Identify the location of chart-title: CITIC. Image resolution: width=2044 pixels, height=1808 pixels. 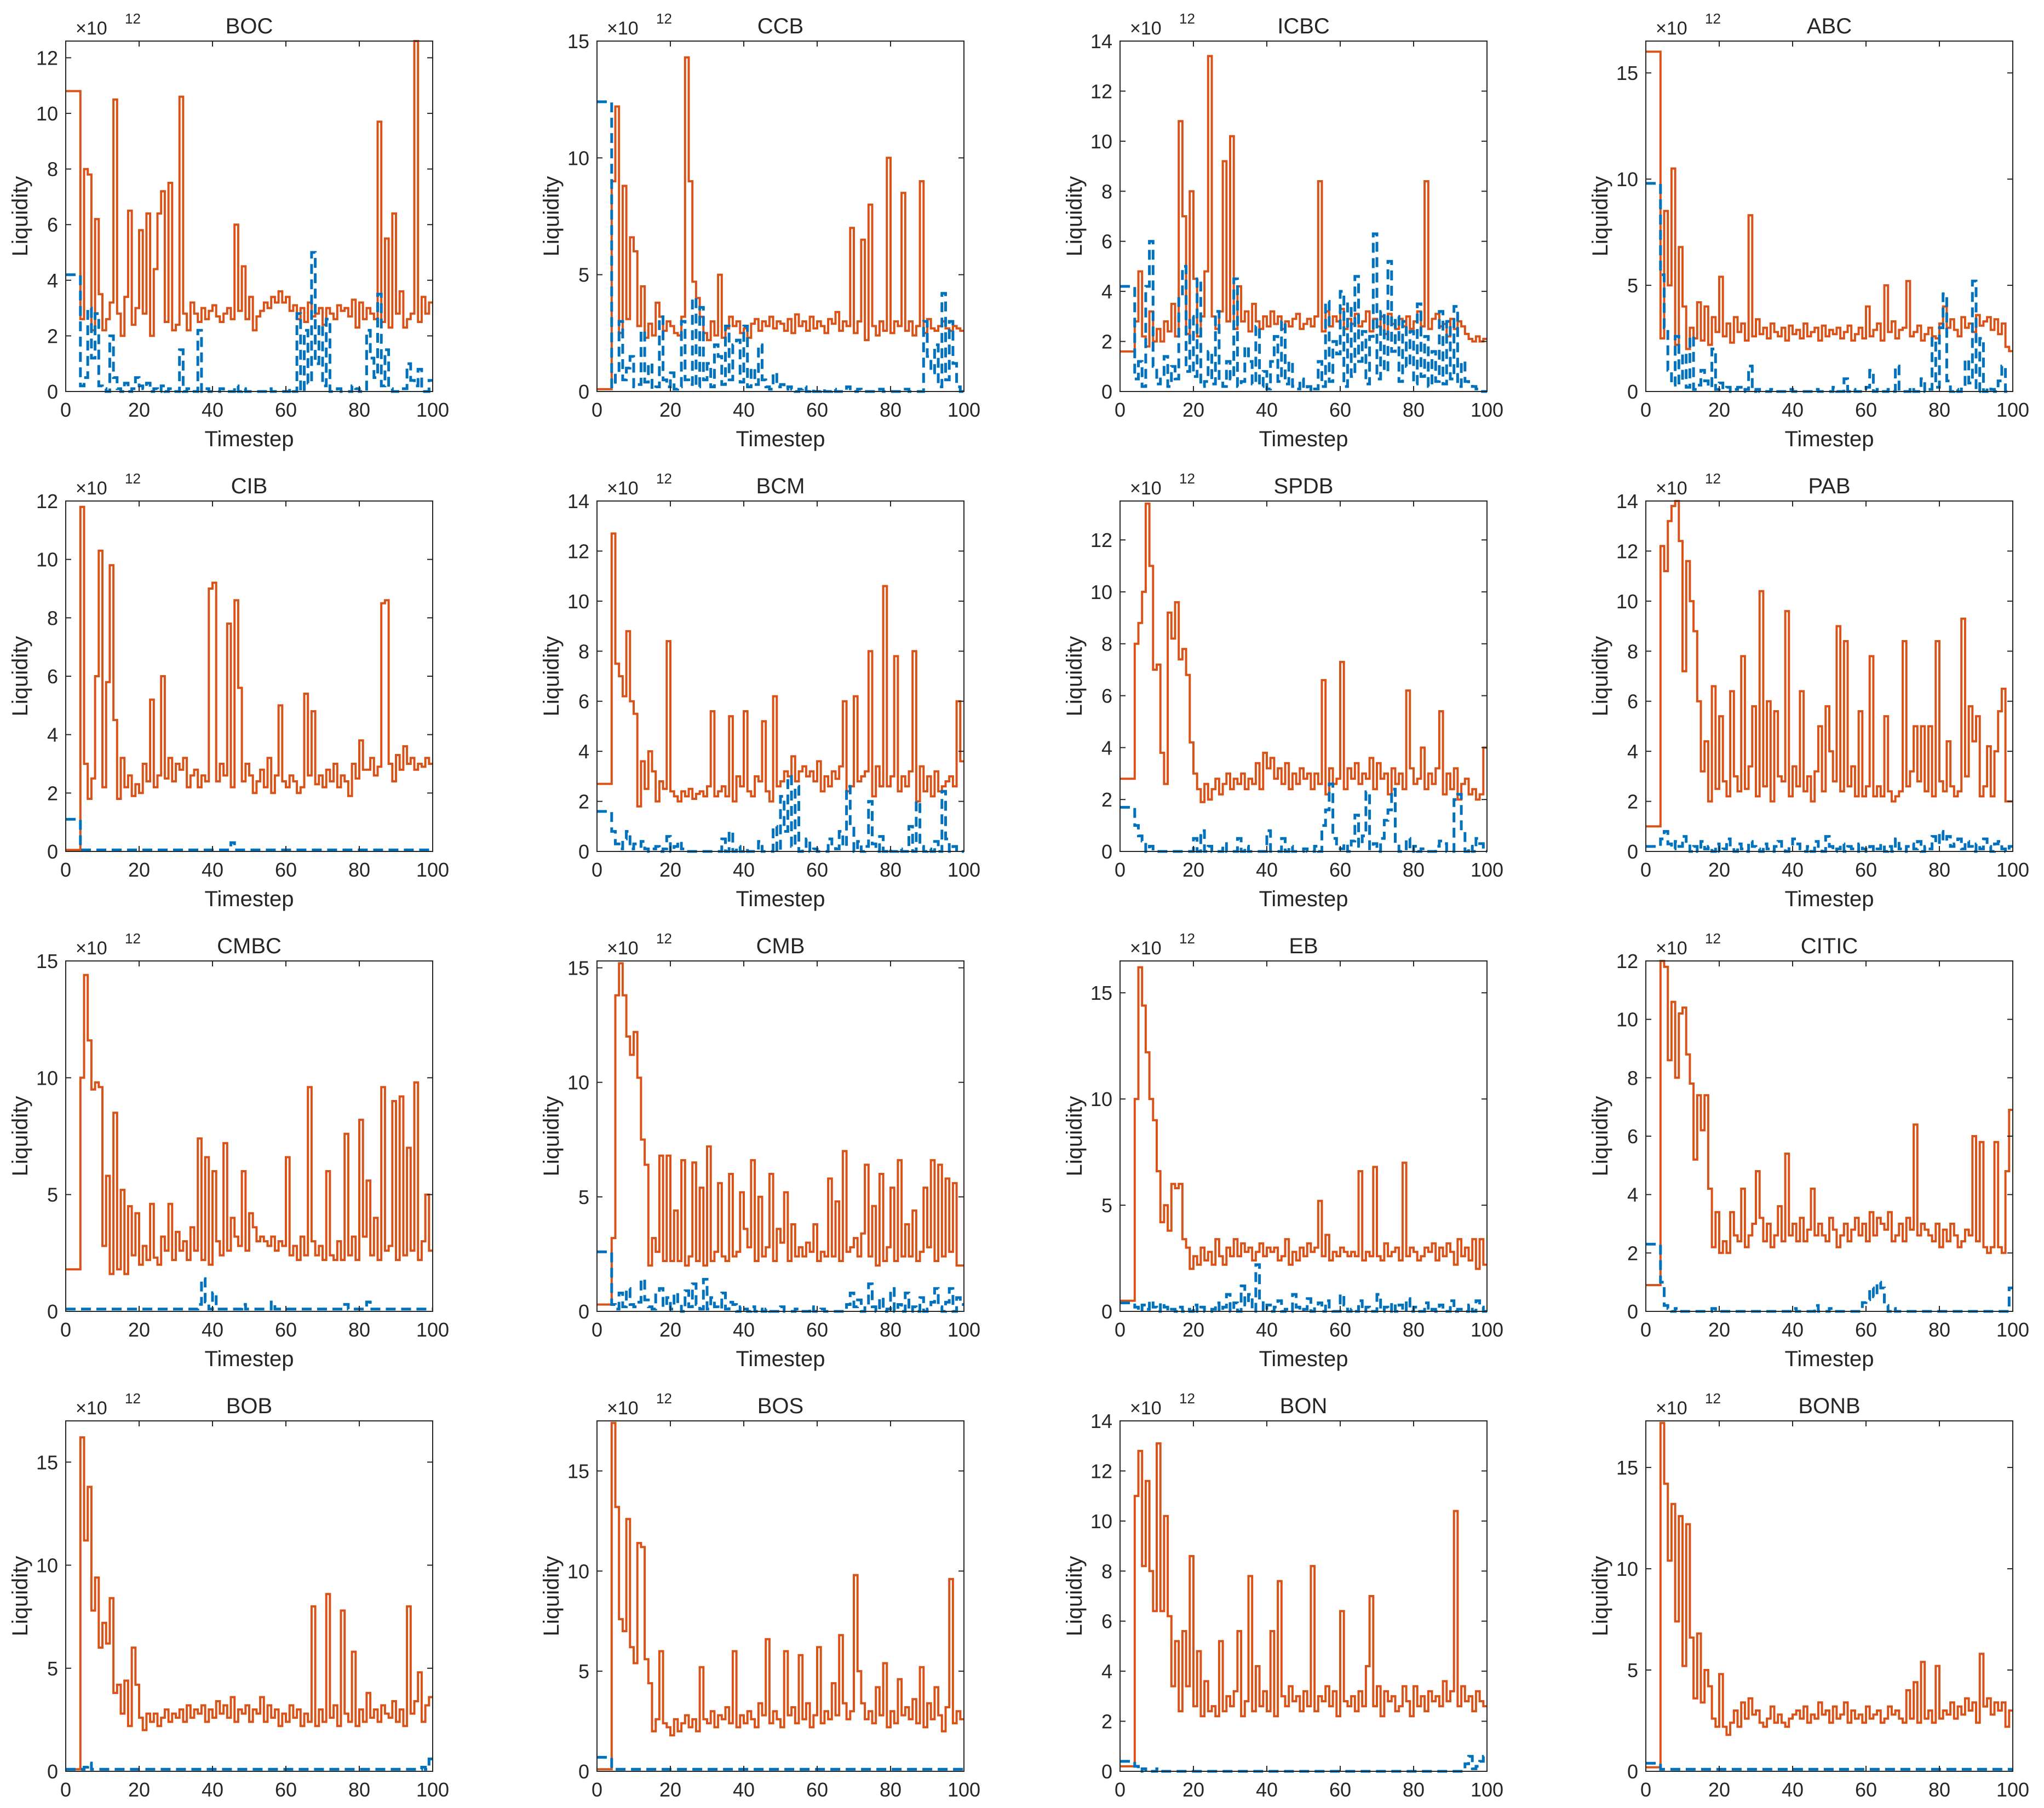
(1830, 946).